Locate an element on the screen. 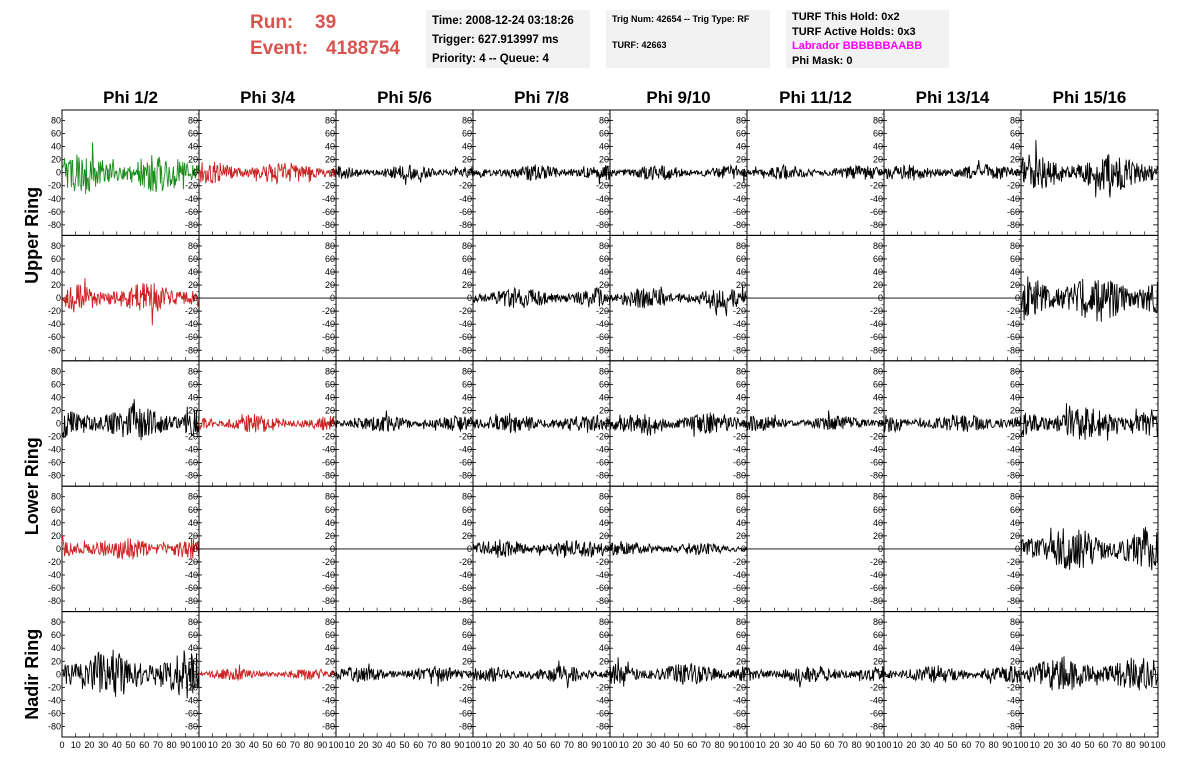 The height and width of the screenshot is (772, 1196). column-title-6: Phi 11/12 is located at coordinates (815, 97).